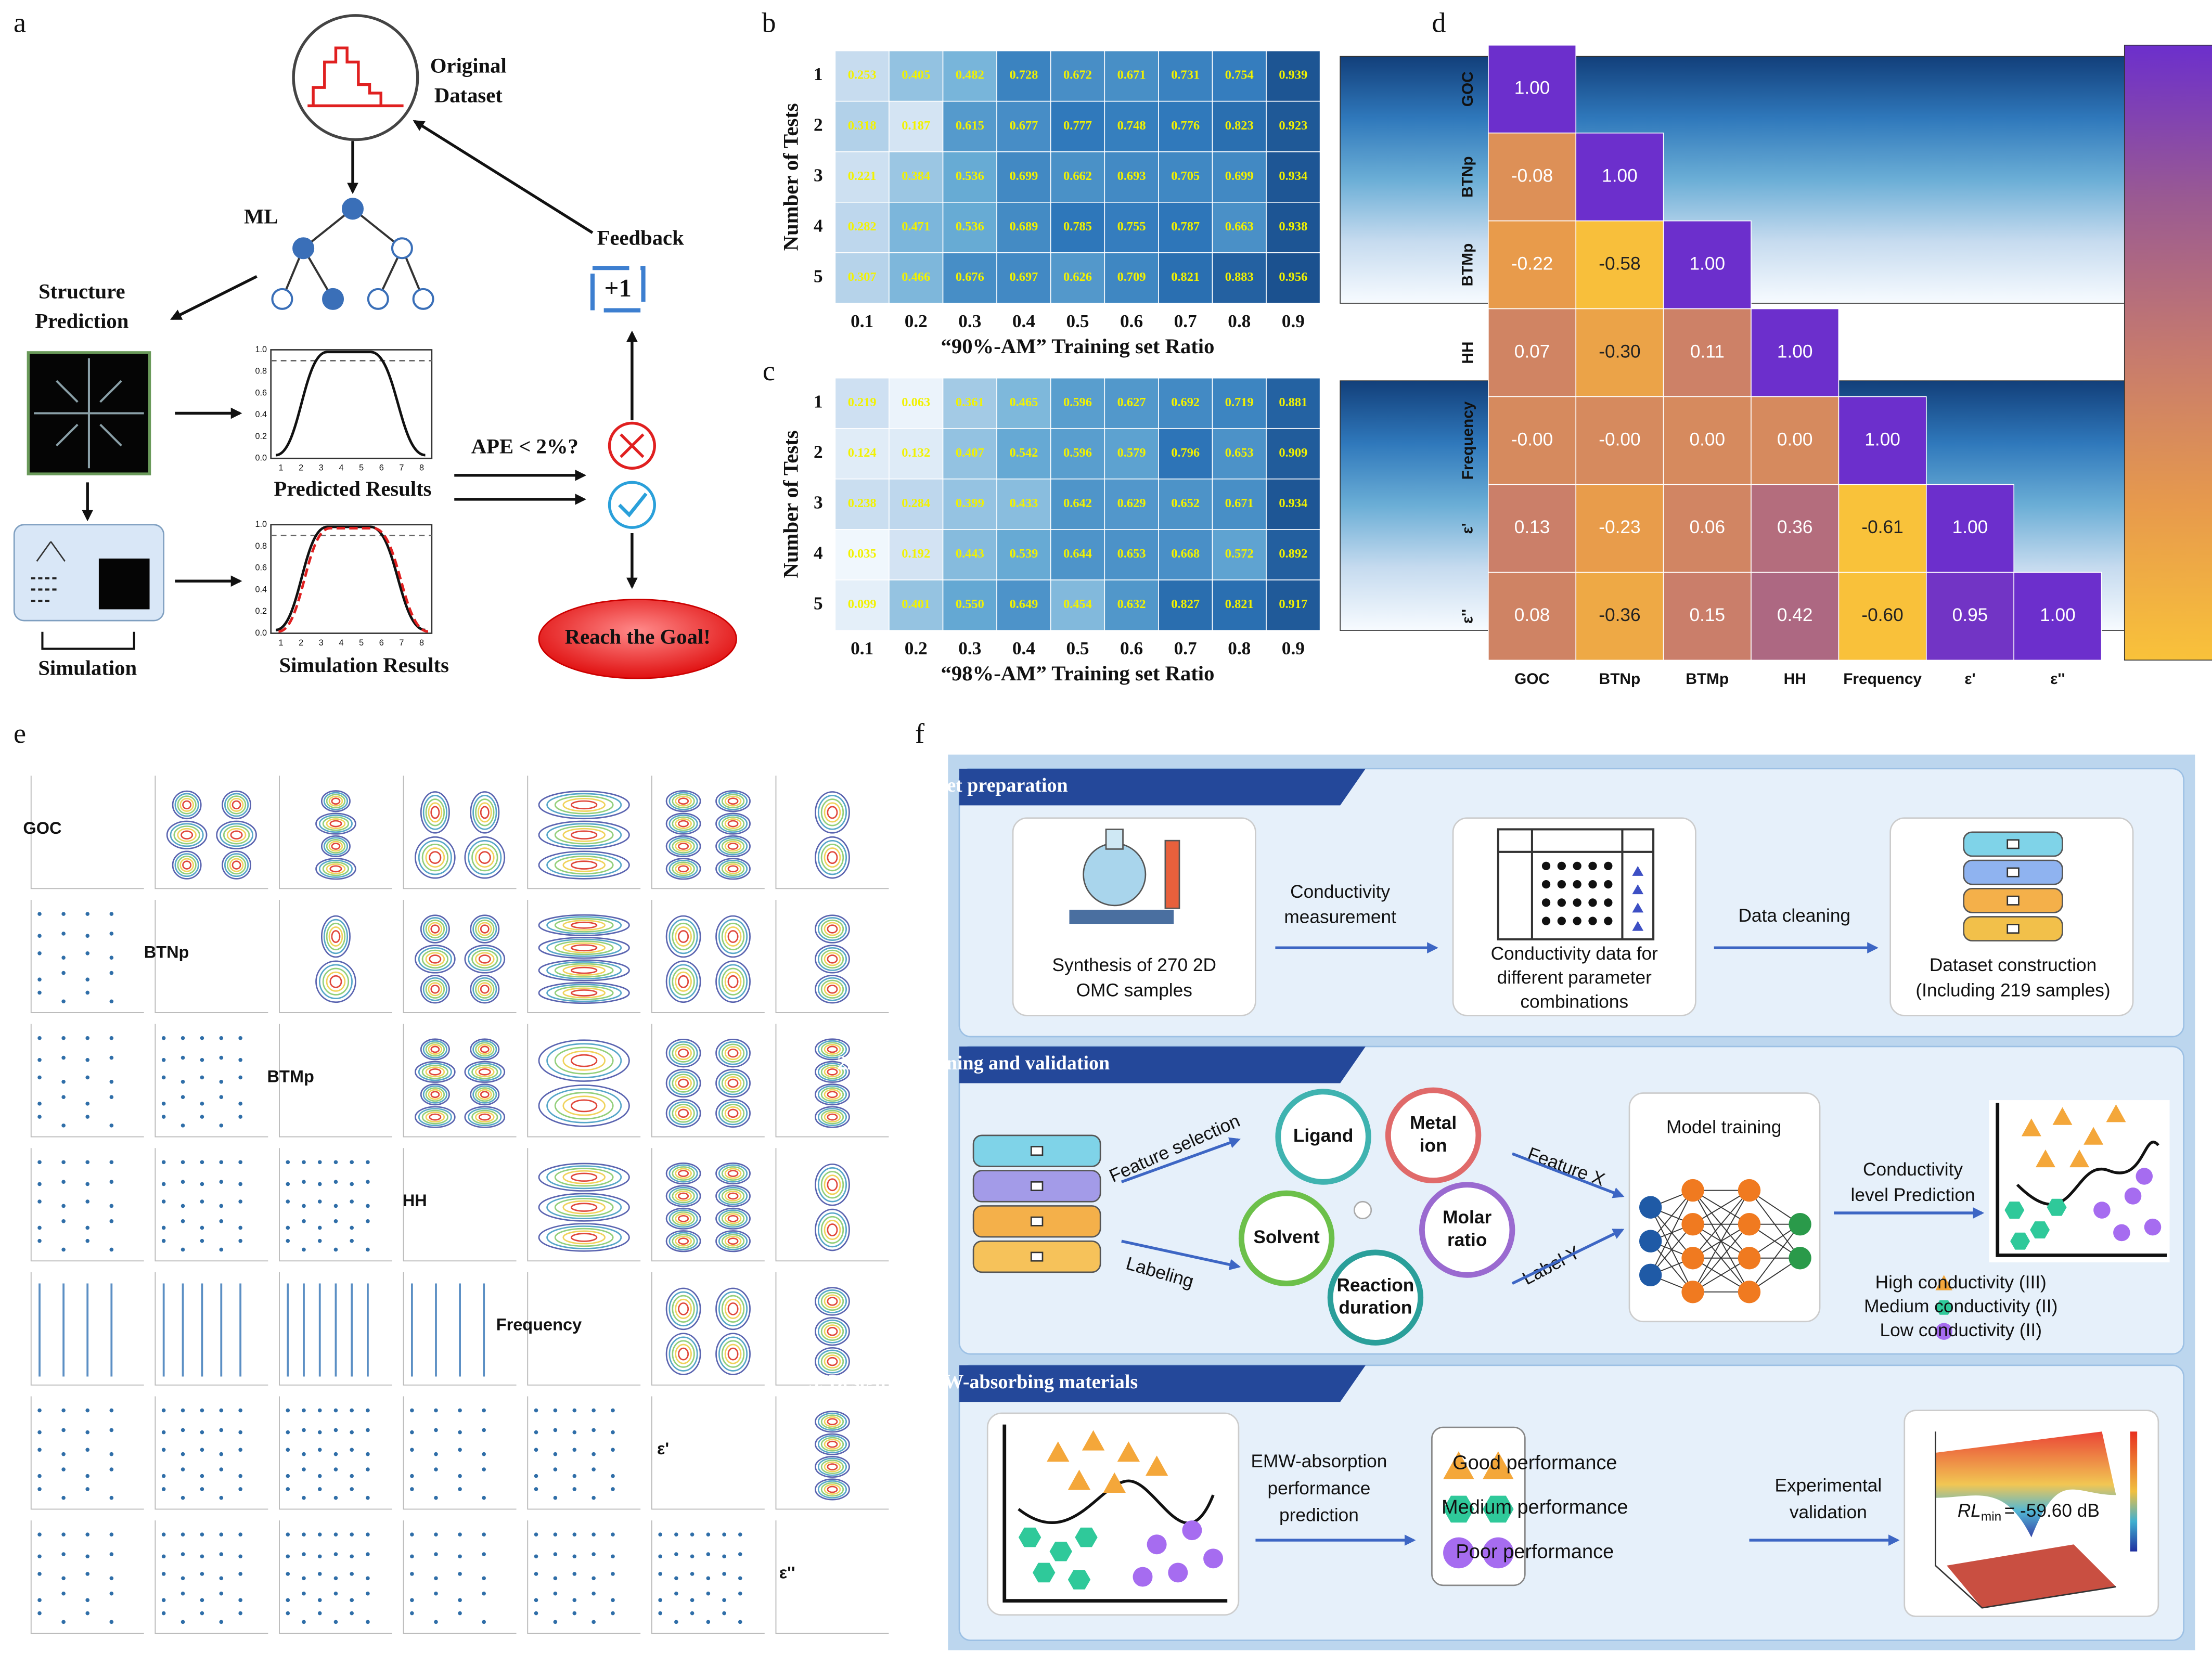  What do you see at coordinates (1708, 615) in the screenshot?
I see `cell-label: 0.15` at bounding box center [1708, 615].